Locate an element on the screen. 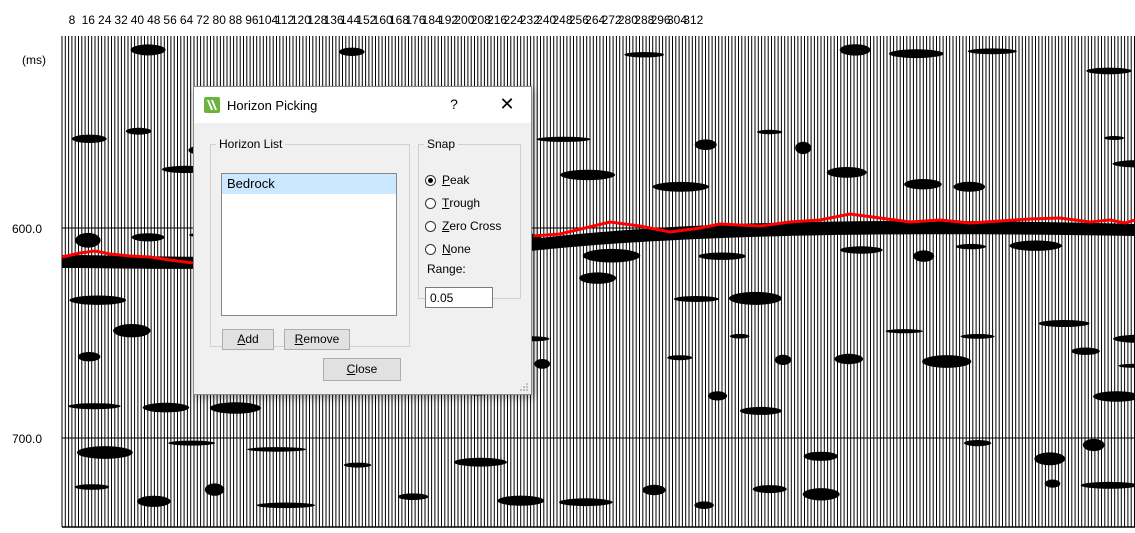  trace-tick-label: 304 is located at coordinates (677, 20).